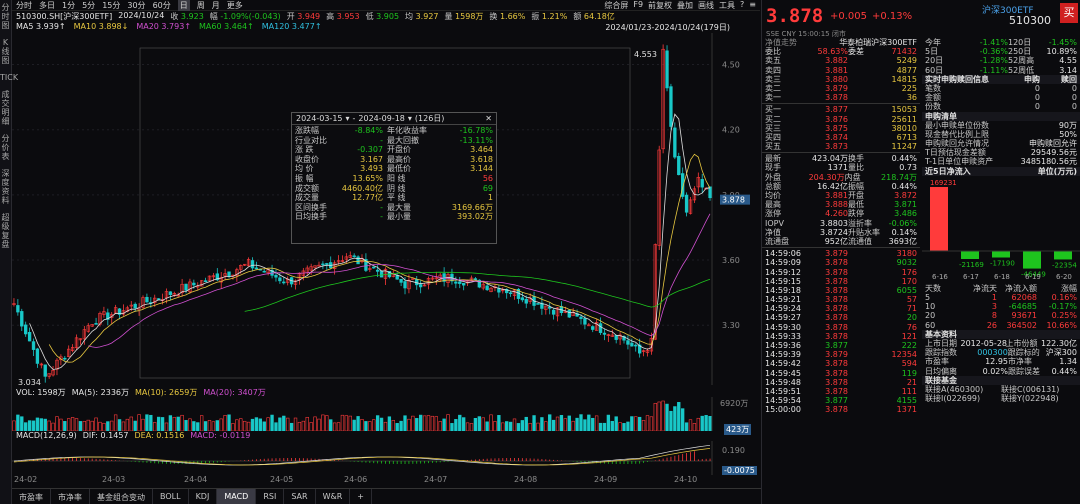 The image size is (1080, 504). What do you see at coordinates (5, 108) in the screenshot?
I see `side-tab-3: 成交明细` at bounding box center [5, 108].